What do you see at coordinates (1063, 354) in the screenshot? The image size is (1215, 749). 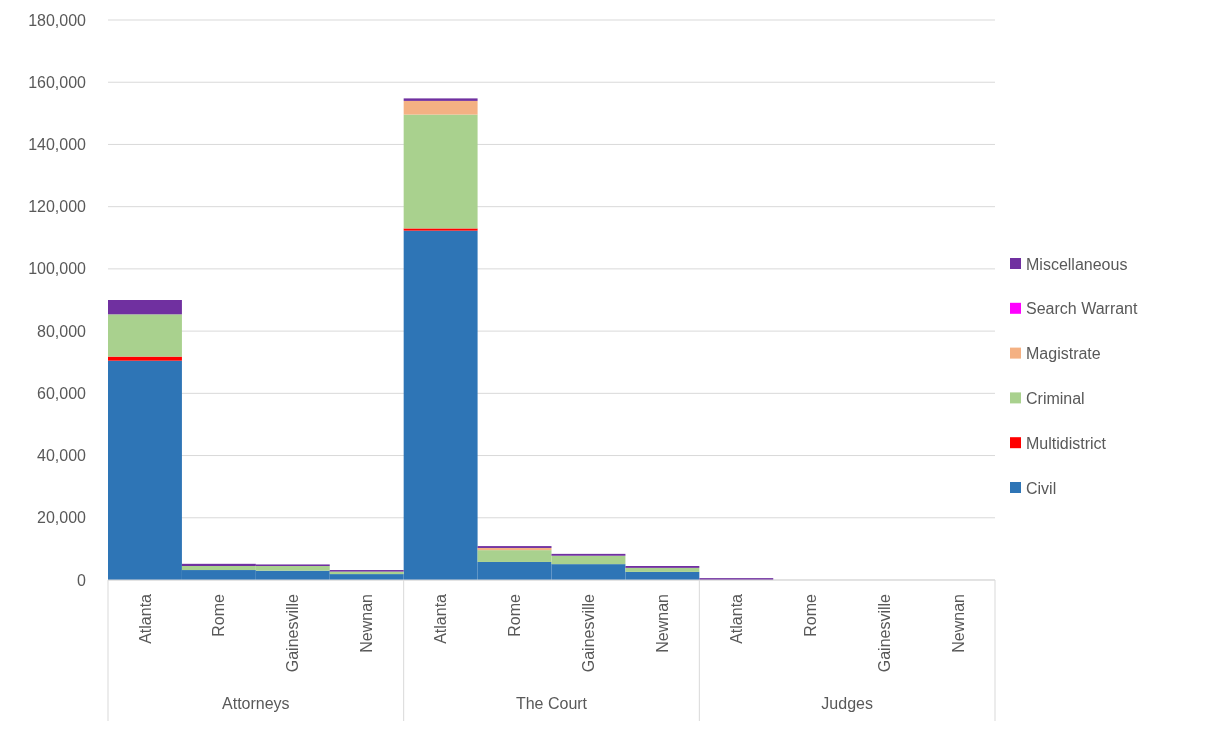 I see `legend-label: Magistrate` at bounding box center [1063, 354].